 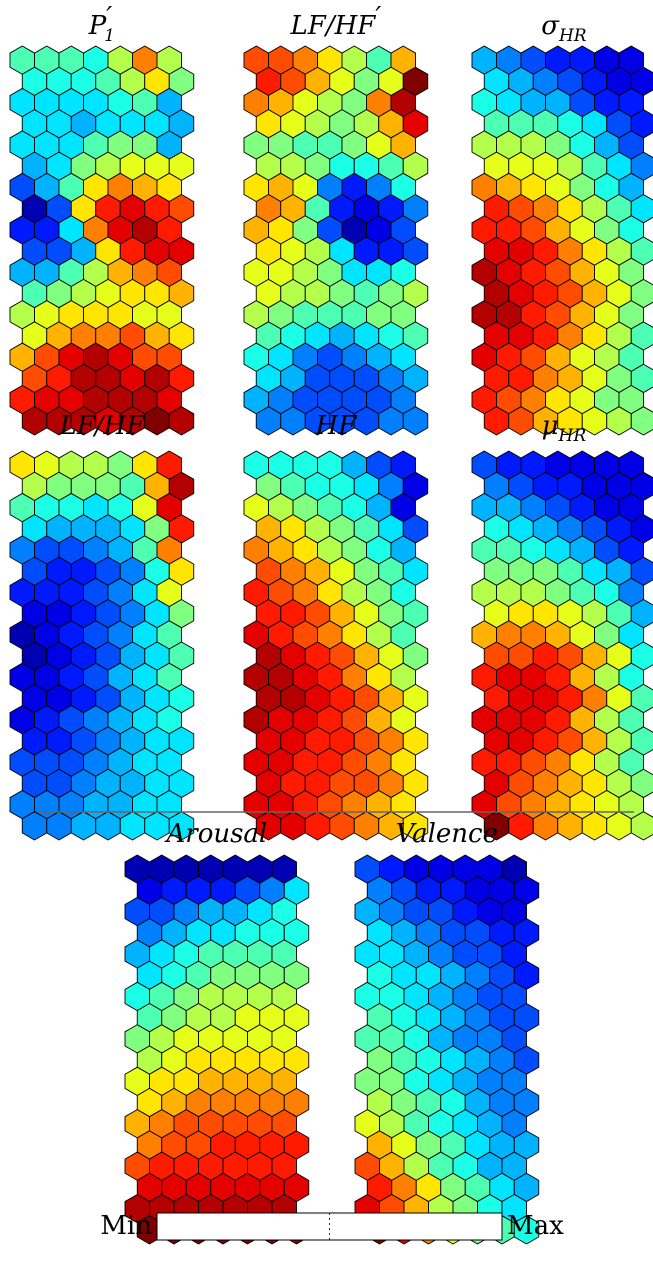 I want to click on component-plane-p1: P′ 1, so click(x=102, y=219).